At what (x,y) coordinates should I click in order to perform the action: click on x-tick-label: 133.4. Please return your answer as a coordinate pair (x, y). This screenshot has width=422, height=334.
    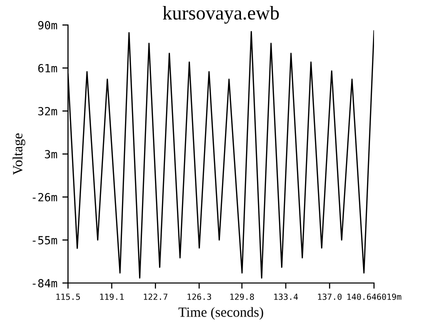
    Looking at the image, I should click on (286, 297).